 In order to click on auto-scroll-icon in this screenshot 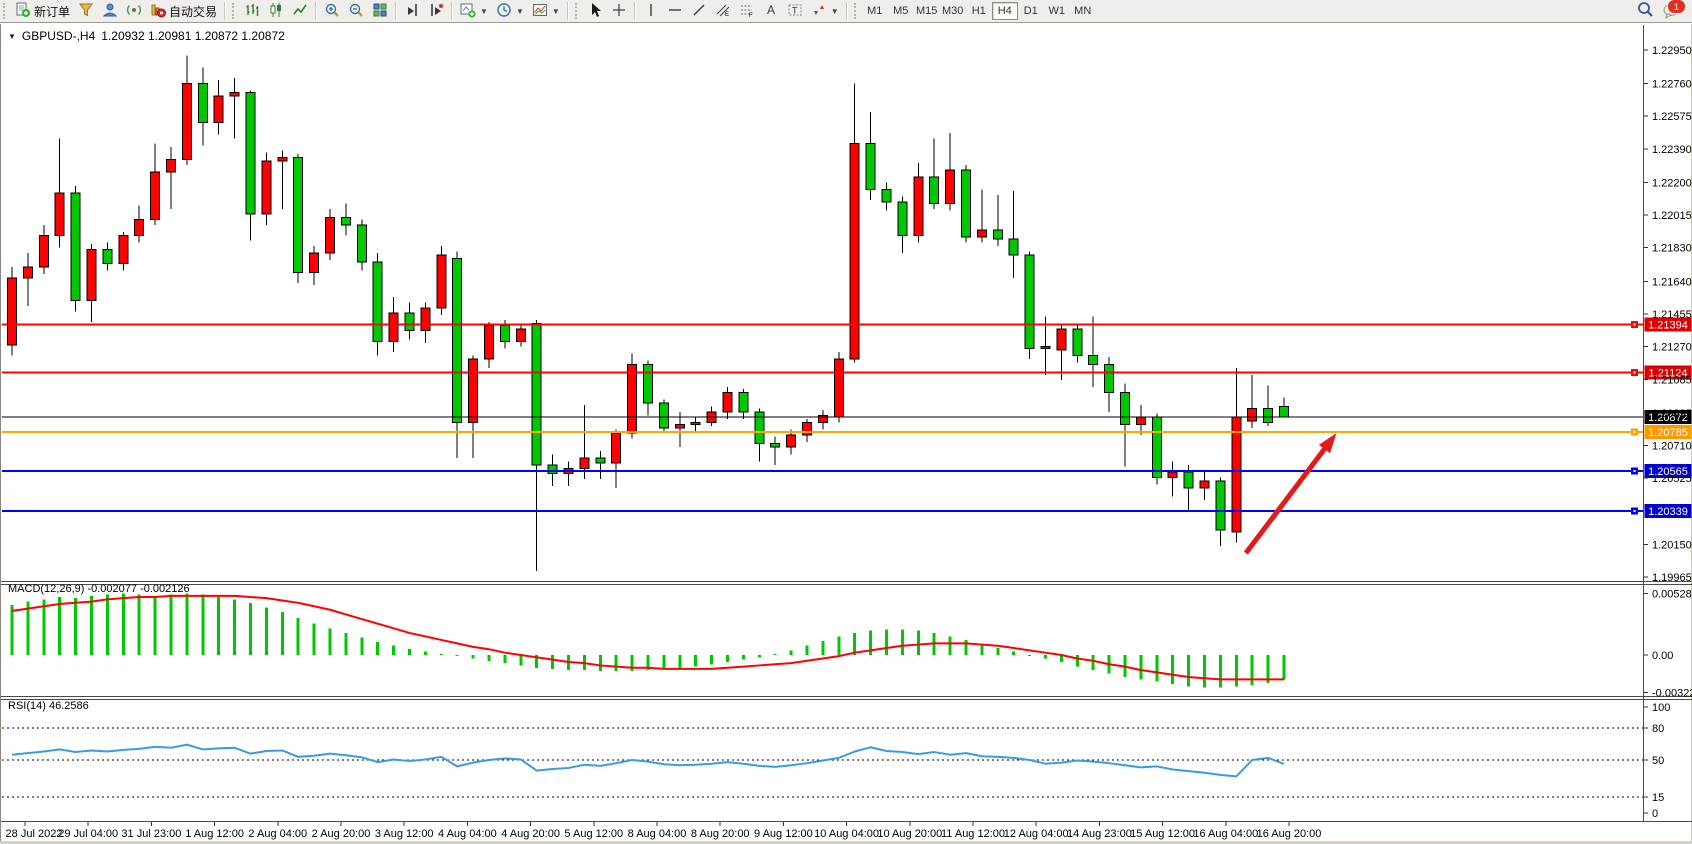, I will do `click(436, 11)`.